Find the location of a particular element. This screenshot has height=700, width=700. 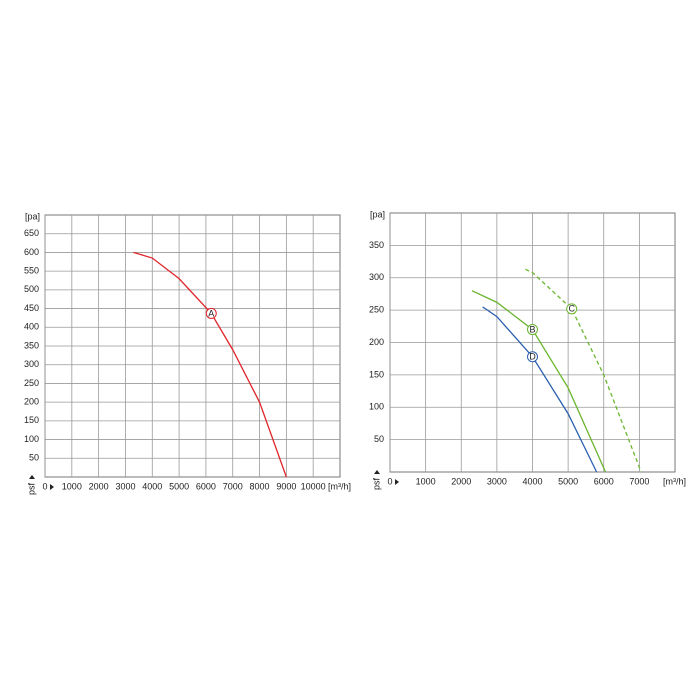

y-tick-label: 400 is located at coordinates (31, 327).